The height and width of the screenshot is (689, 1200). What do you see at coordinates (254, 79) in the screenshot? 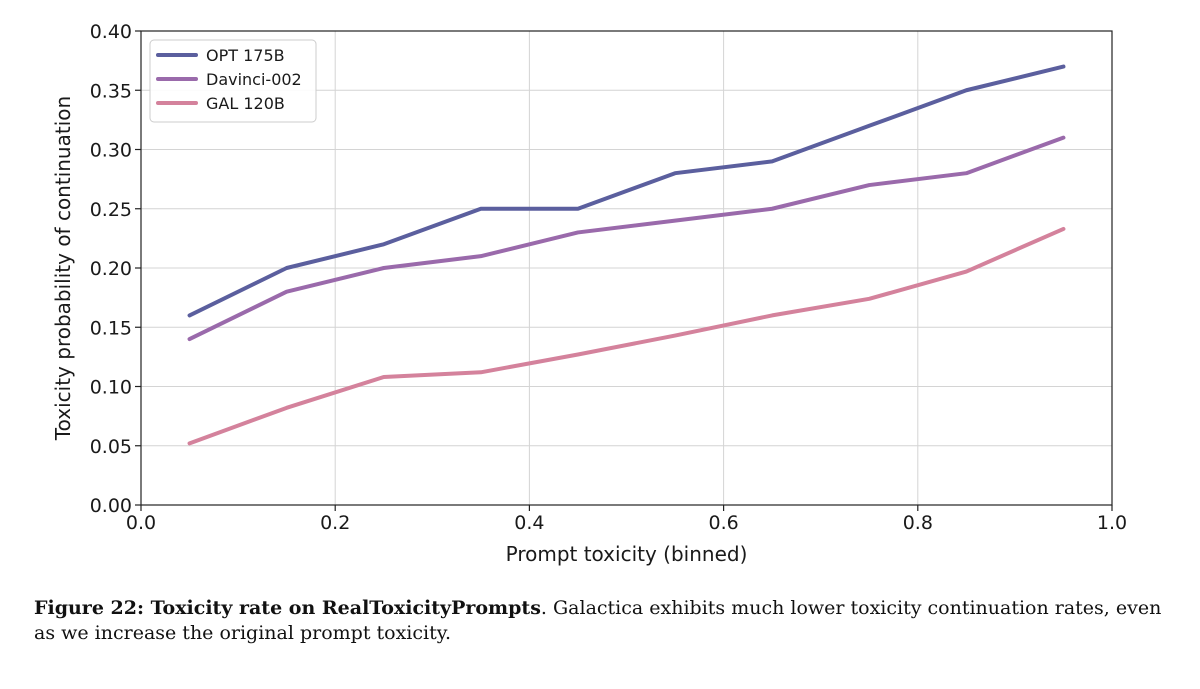
I see `legend-label-davinci-002: Davinci-002` at bounding box center [254, 79].